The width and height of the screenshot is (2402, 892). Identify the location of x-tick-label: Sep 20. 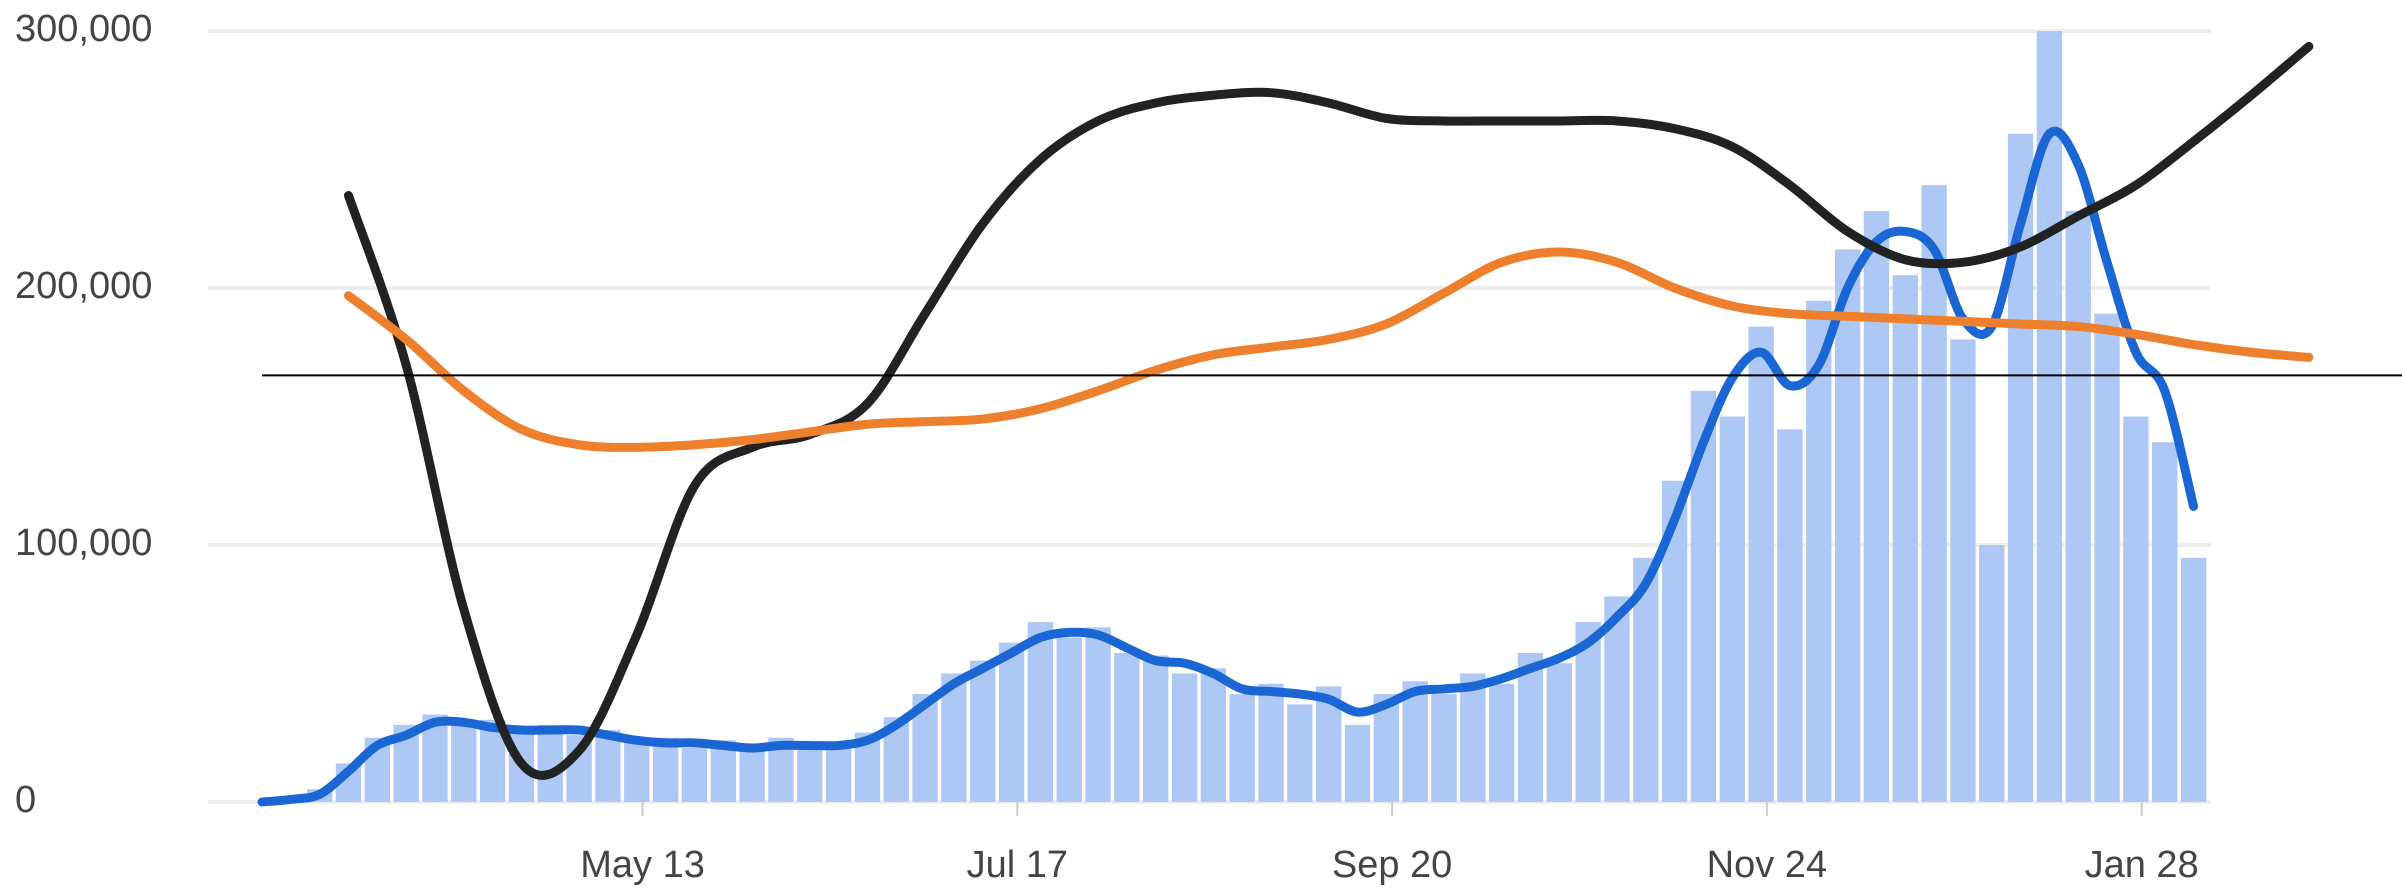
(1392, 865).